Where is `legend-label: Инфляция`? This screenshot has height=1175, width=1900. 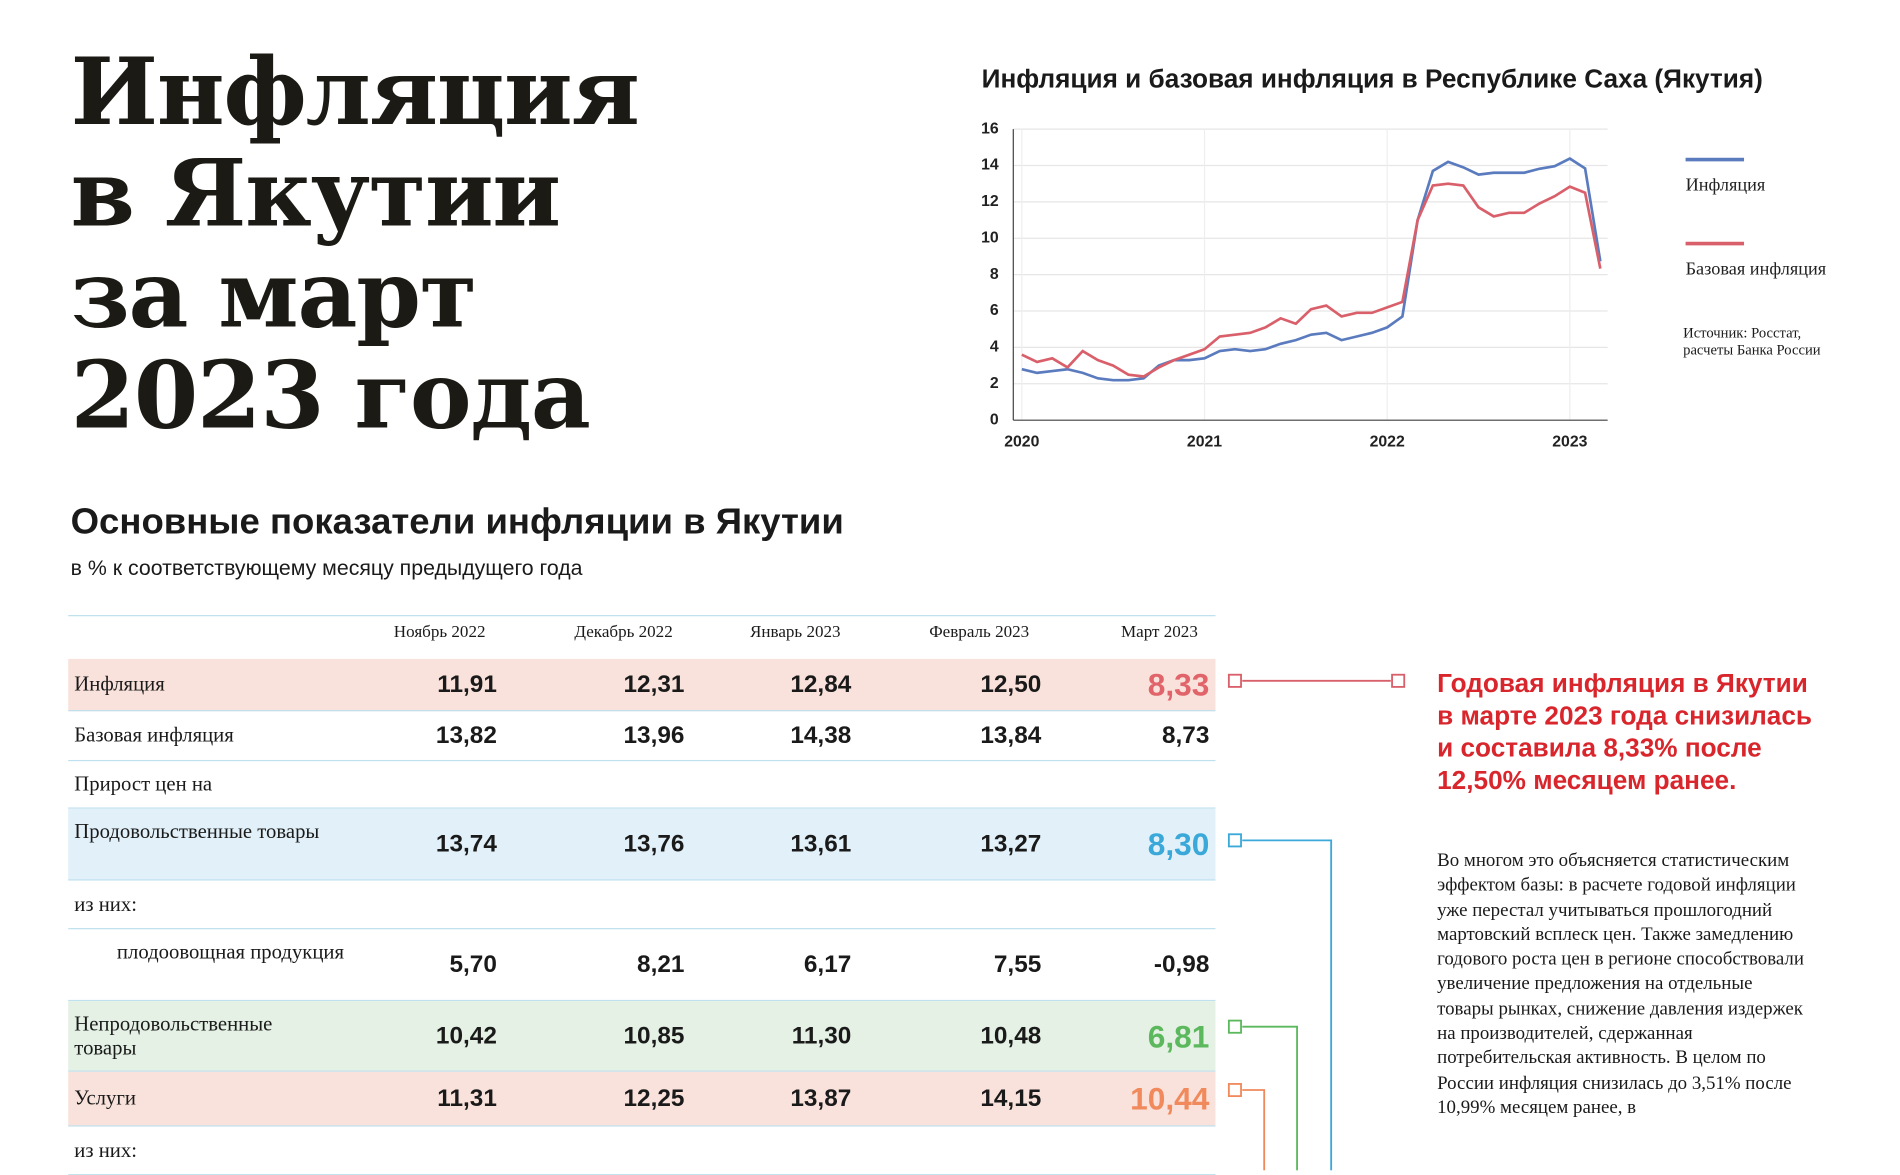 legend-label: Инфляция is located at coordinates (1726, 185).